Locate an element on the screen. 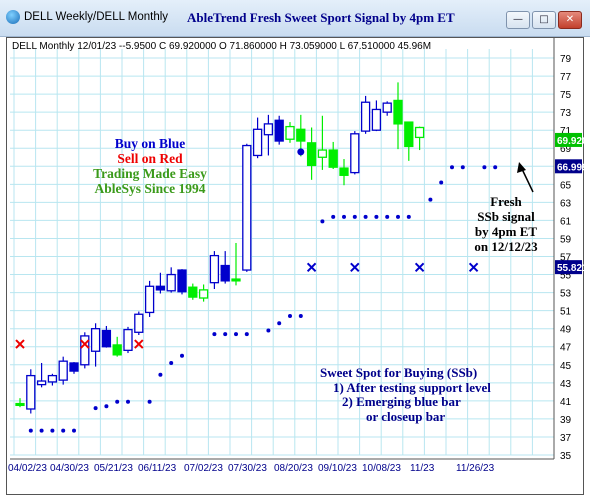 The image size is (590, 500). window-title: DELL Weekly/DELL Monthly is located at coordinates (96, 17).